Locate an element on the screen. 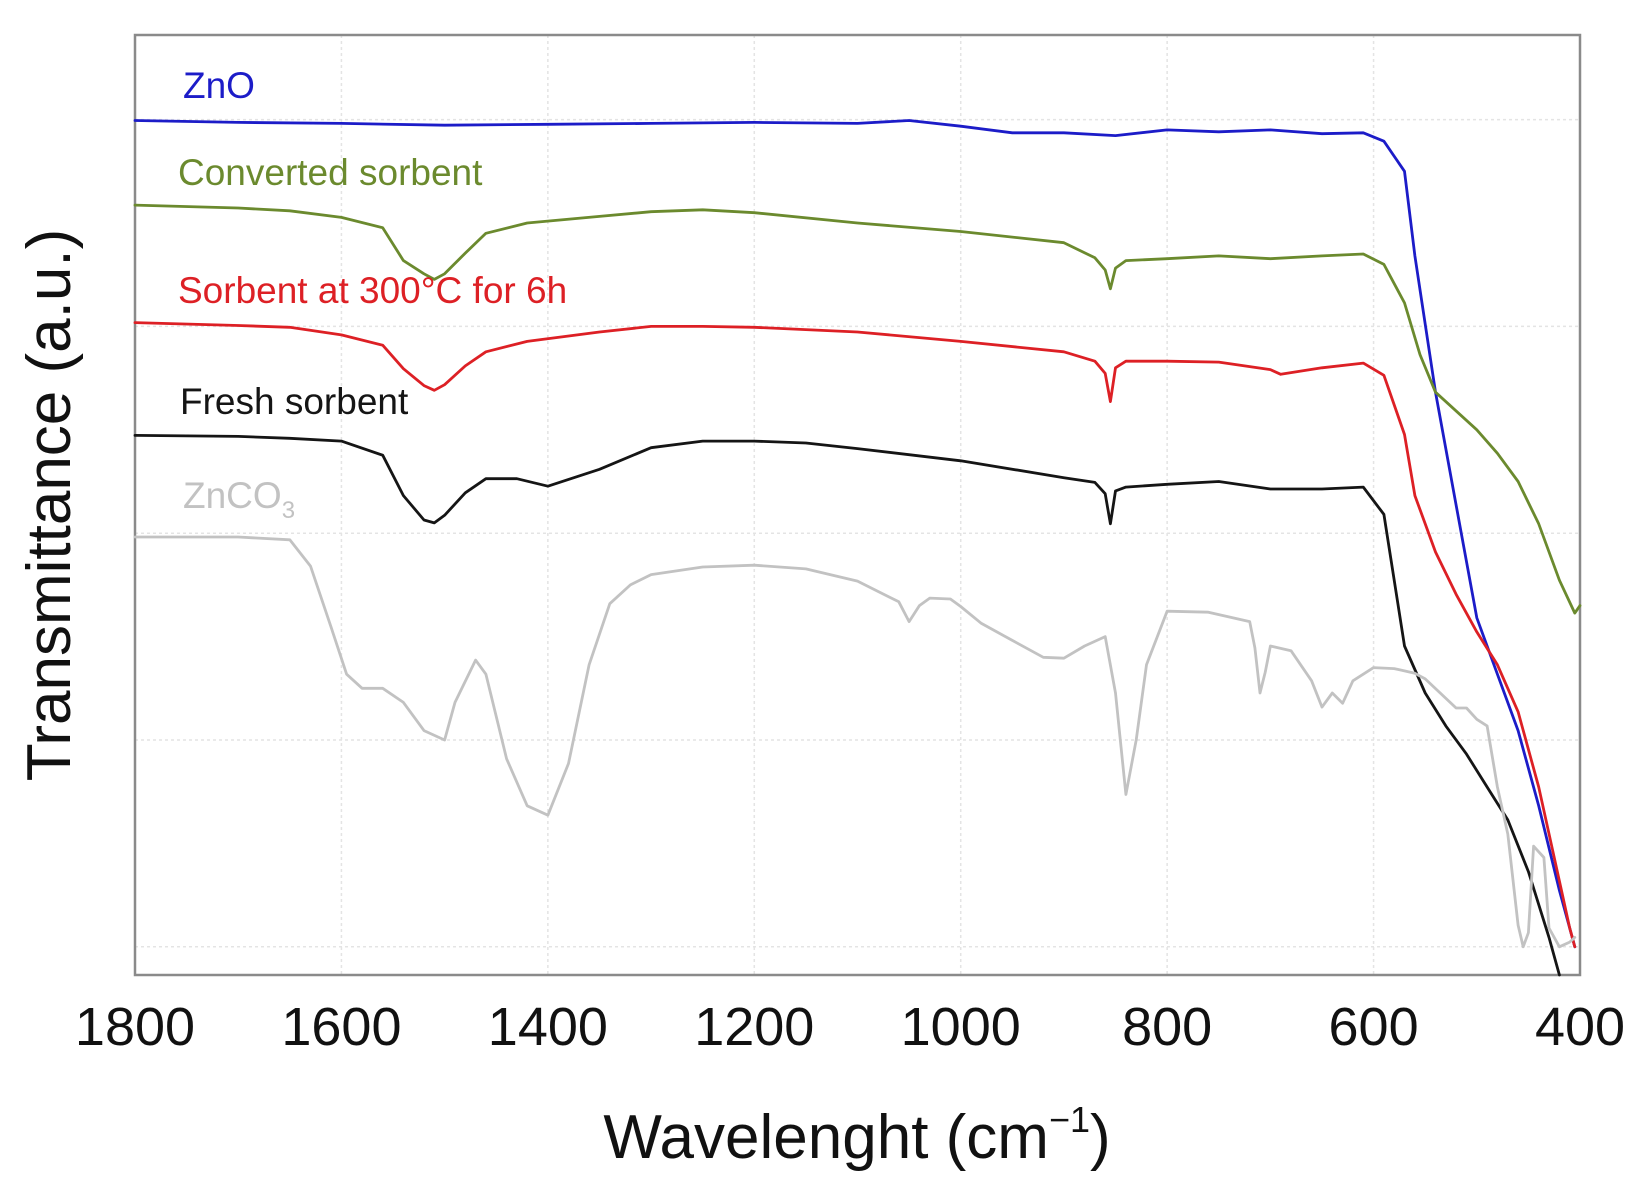  series-label-text: ZnCO is located at coordinates (232, 495).